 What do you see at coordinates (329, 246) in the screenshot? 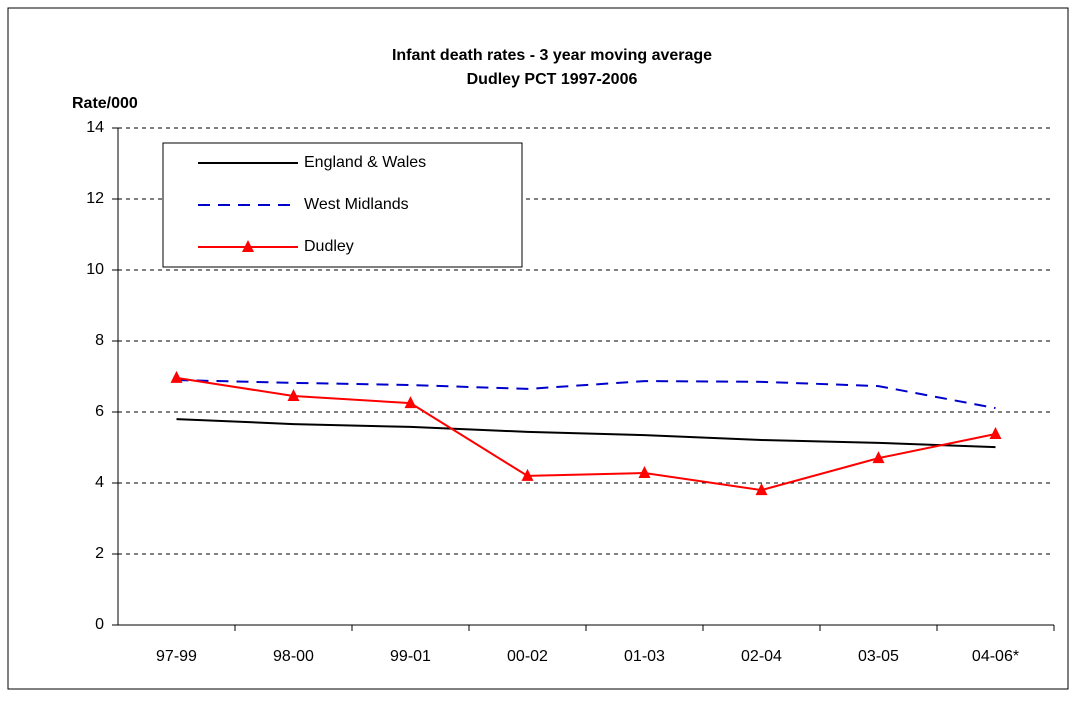
I see `legend-label: Dudley` at bounding box center [329, 246].